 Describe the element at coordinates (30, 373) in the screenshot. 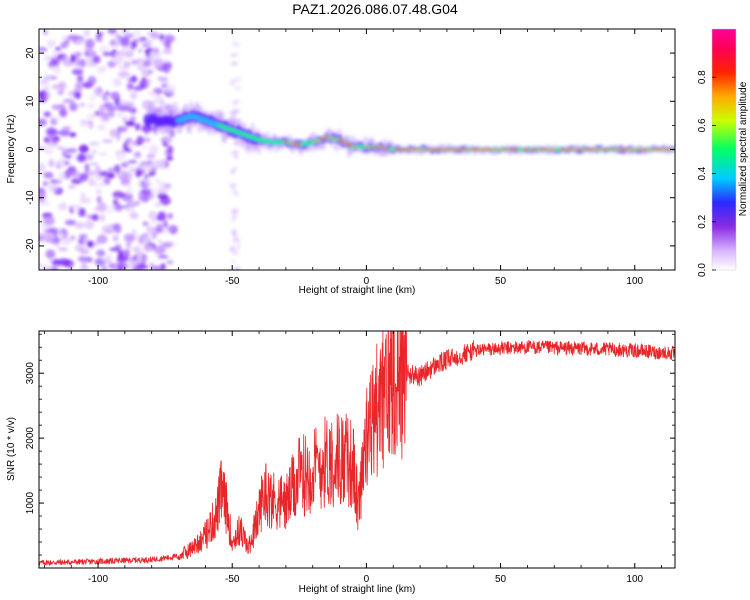

I see `snr-y-tick-label: 3000` at that location.